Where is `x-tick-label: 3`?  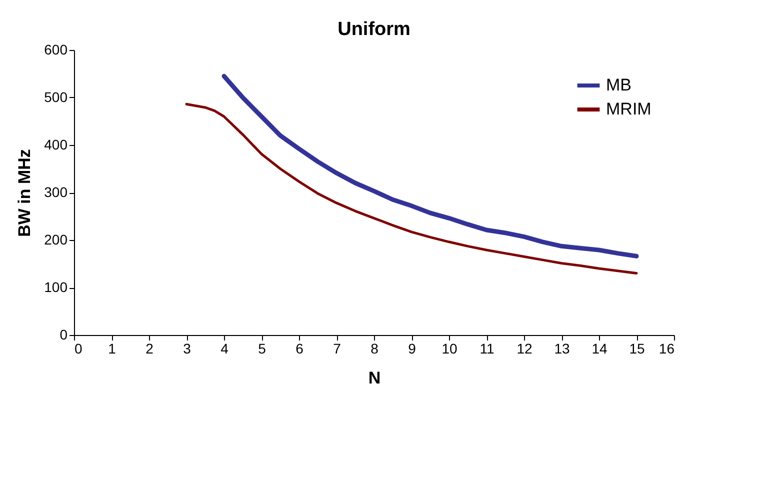
x-tick-label: 3 is located at coordinates (187, 348).